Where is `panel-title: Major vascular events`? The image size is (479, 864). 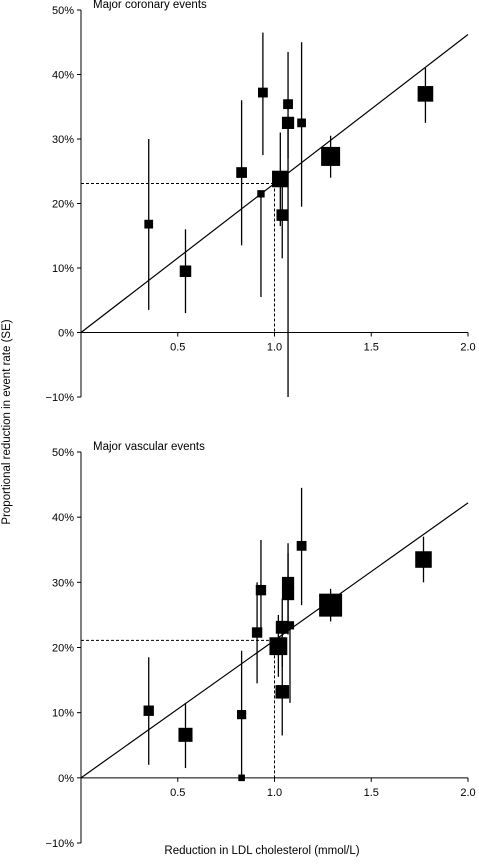 panel-title: Major vascular events is located at coordinates (149, 447).